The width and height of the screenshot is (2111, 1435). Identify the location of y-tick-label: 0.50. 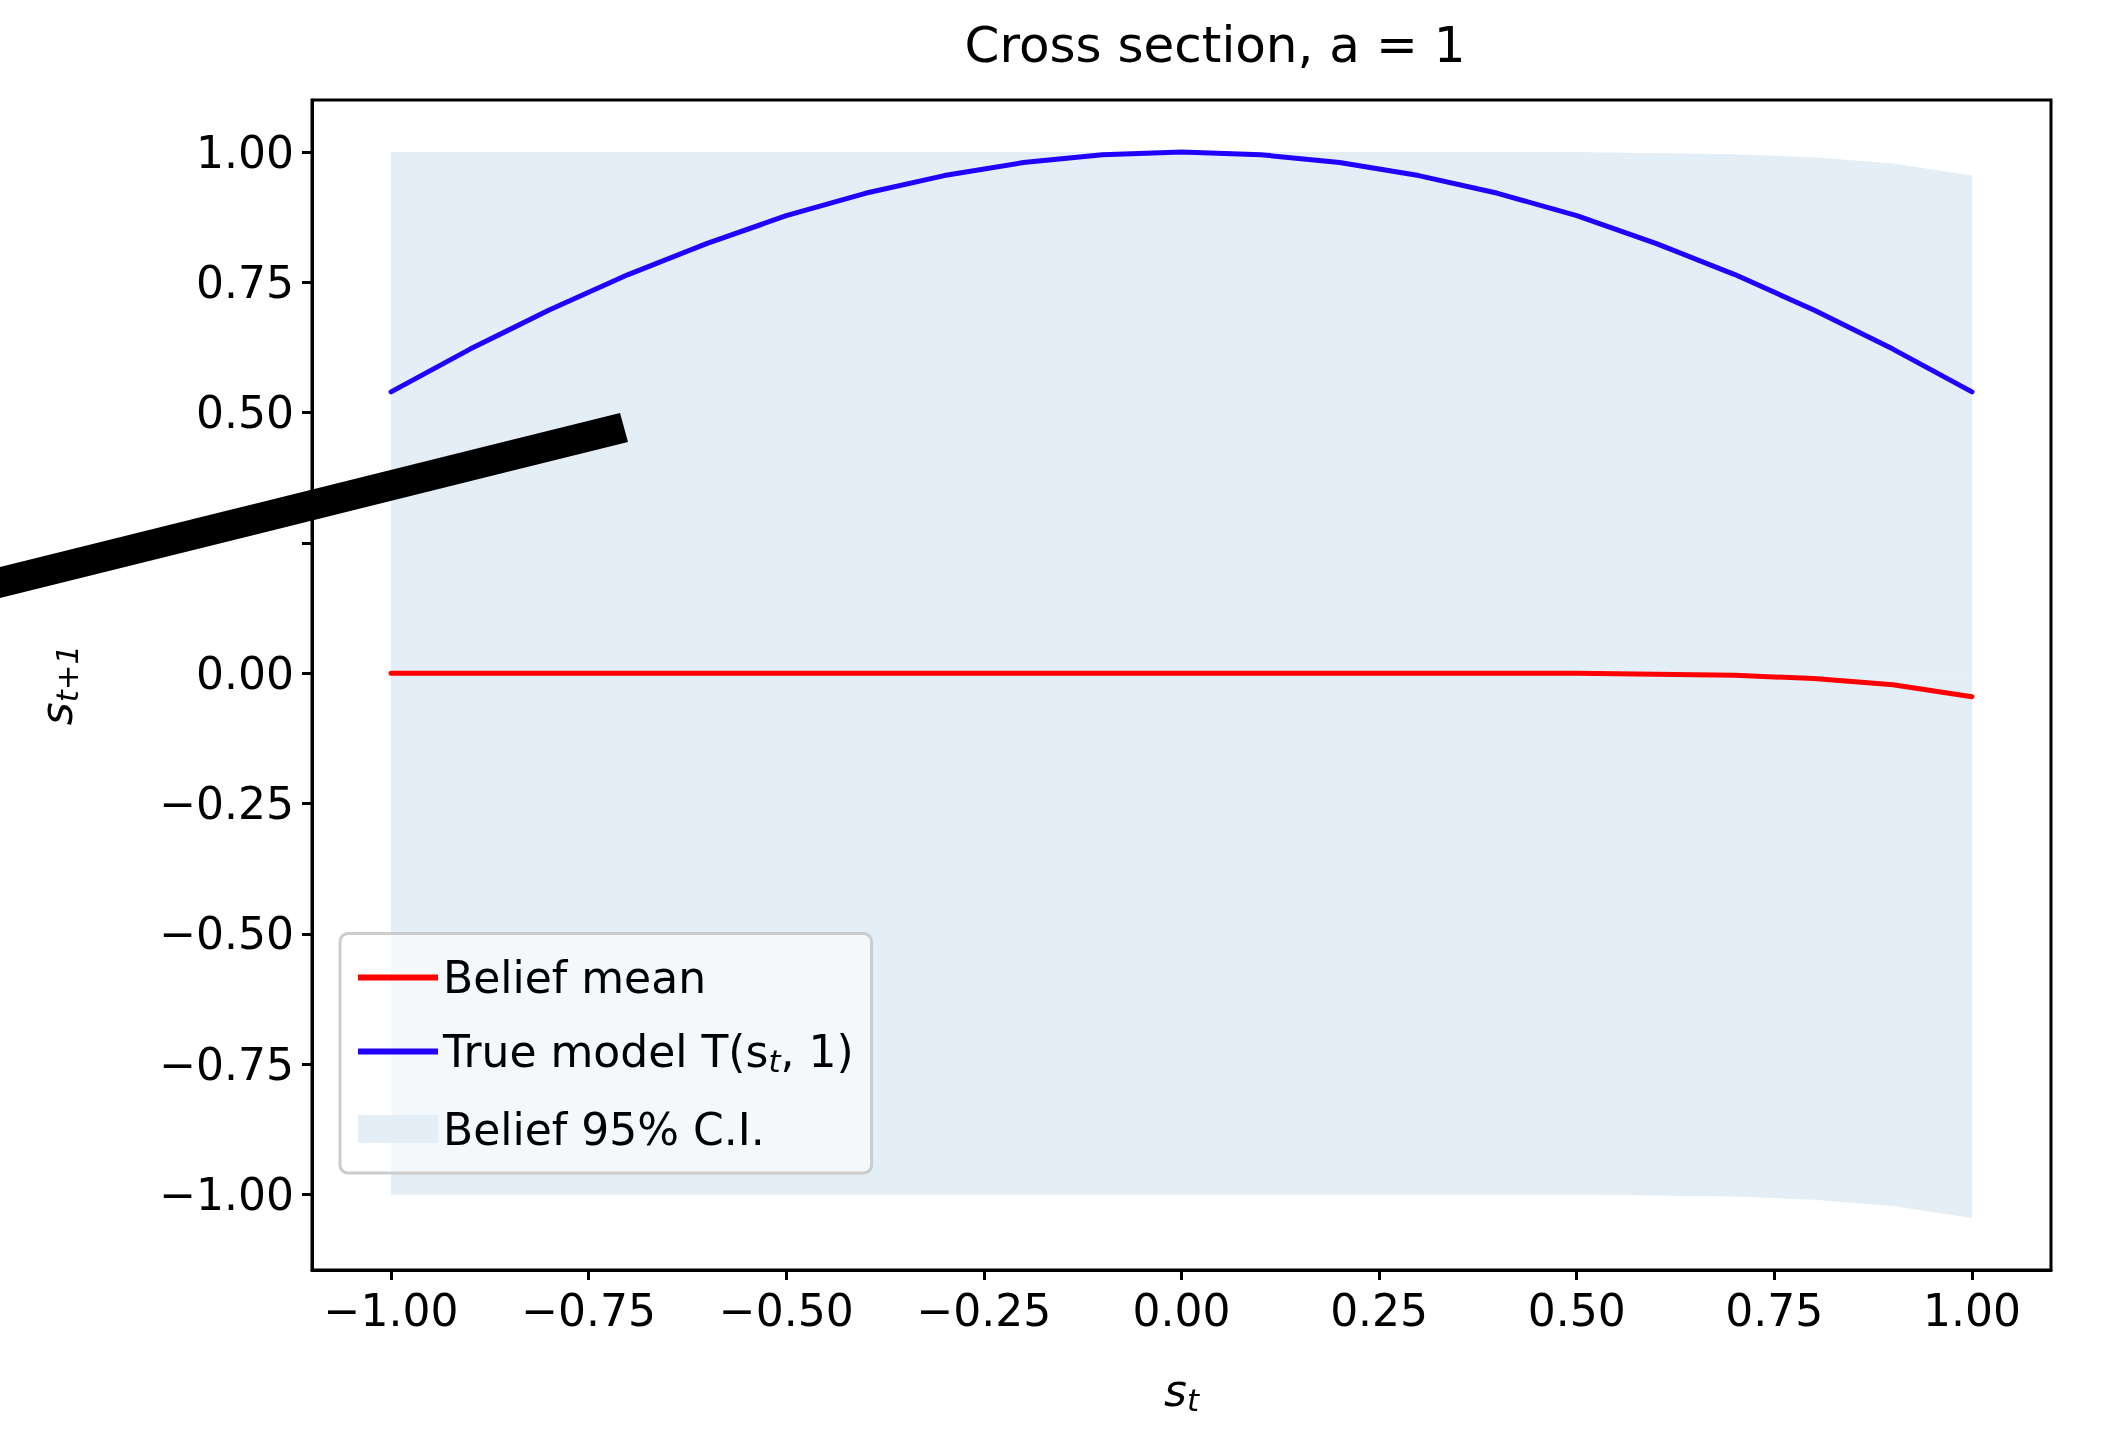
(245, 413).